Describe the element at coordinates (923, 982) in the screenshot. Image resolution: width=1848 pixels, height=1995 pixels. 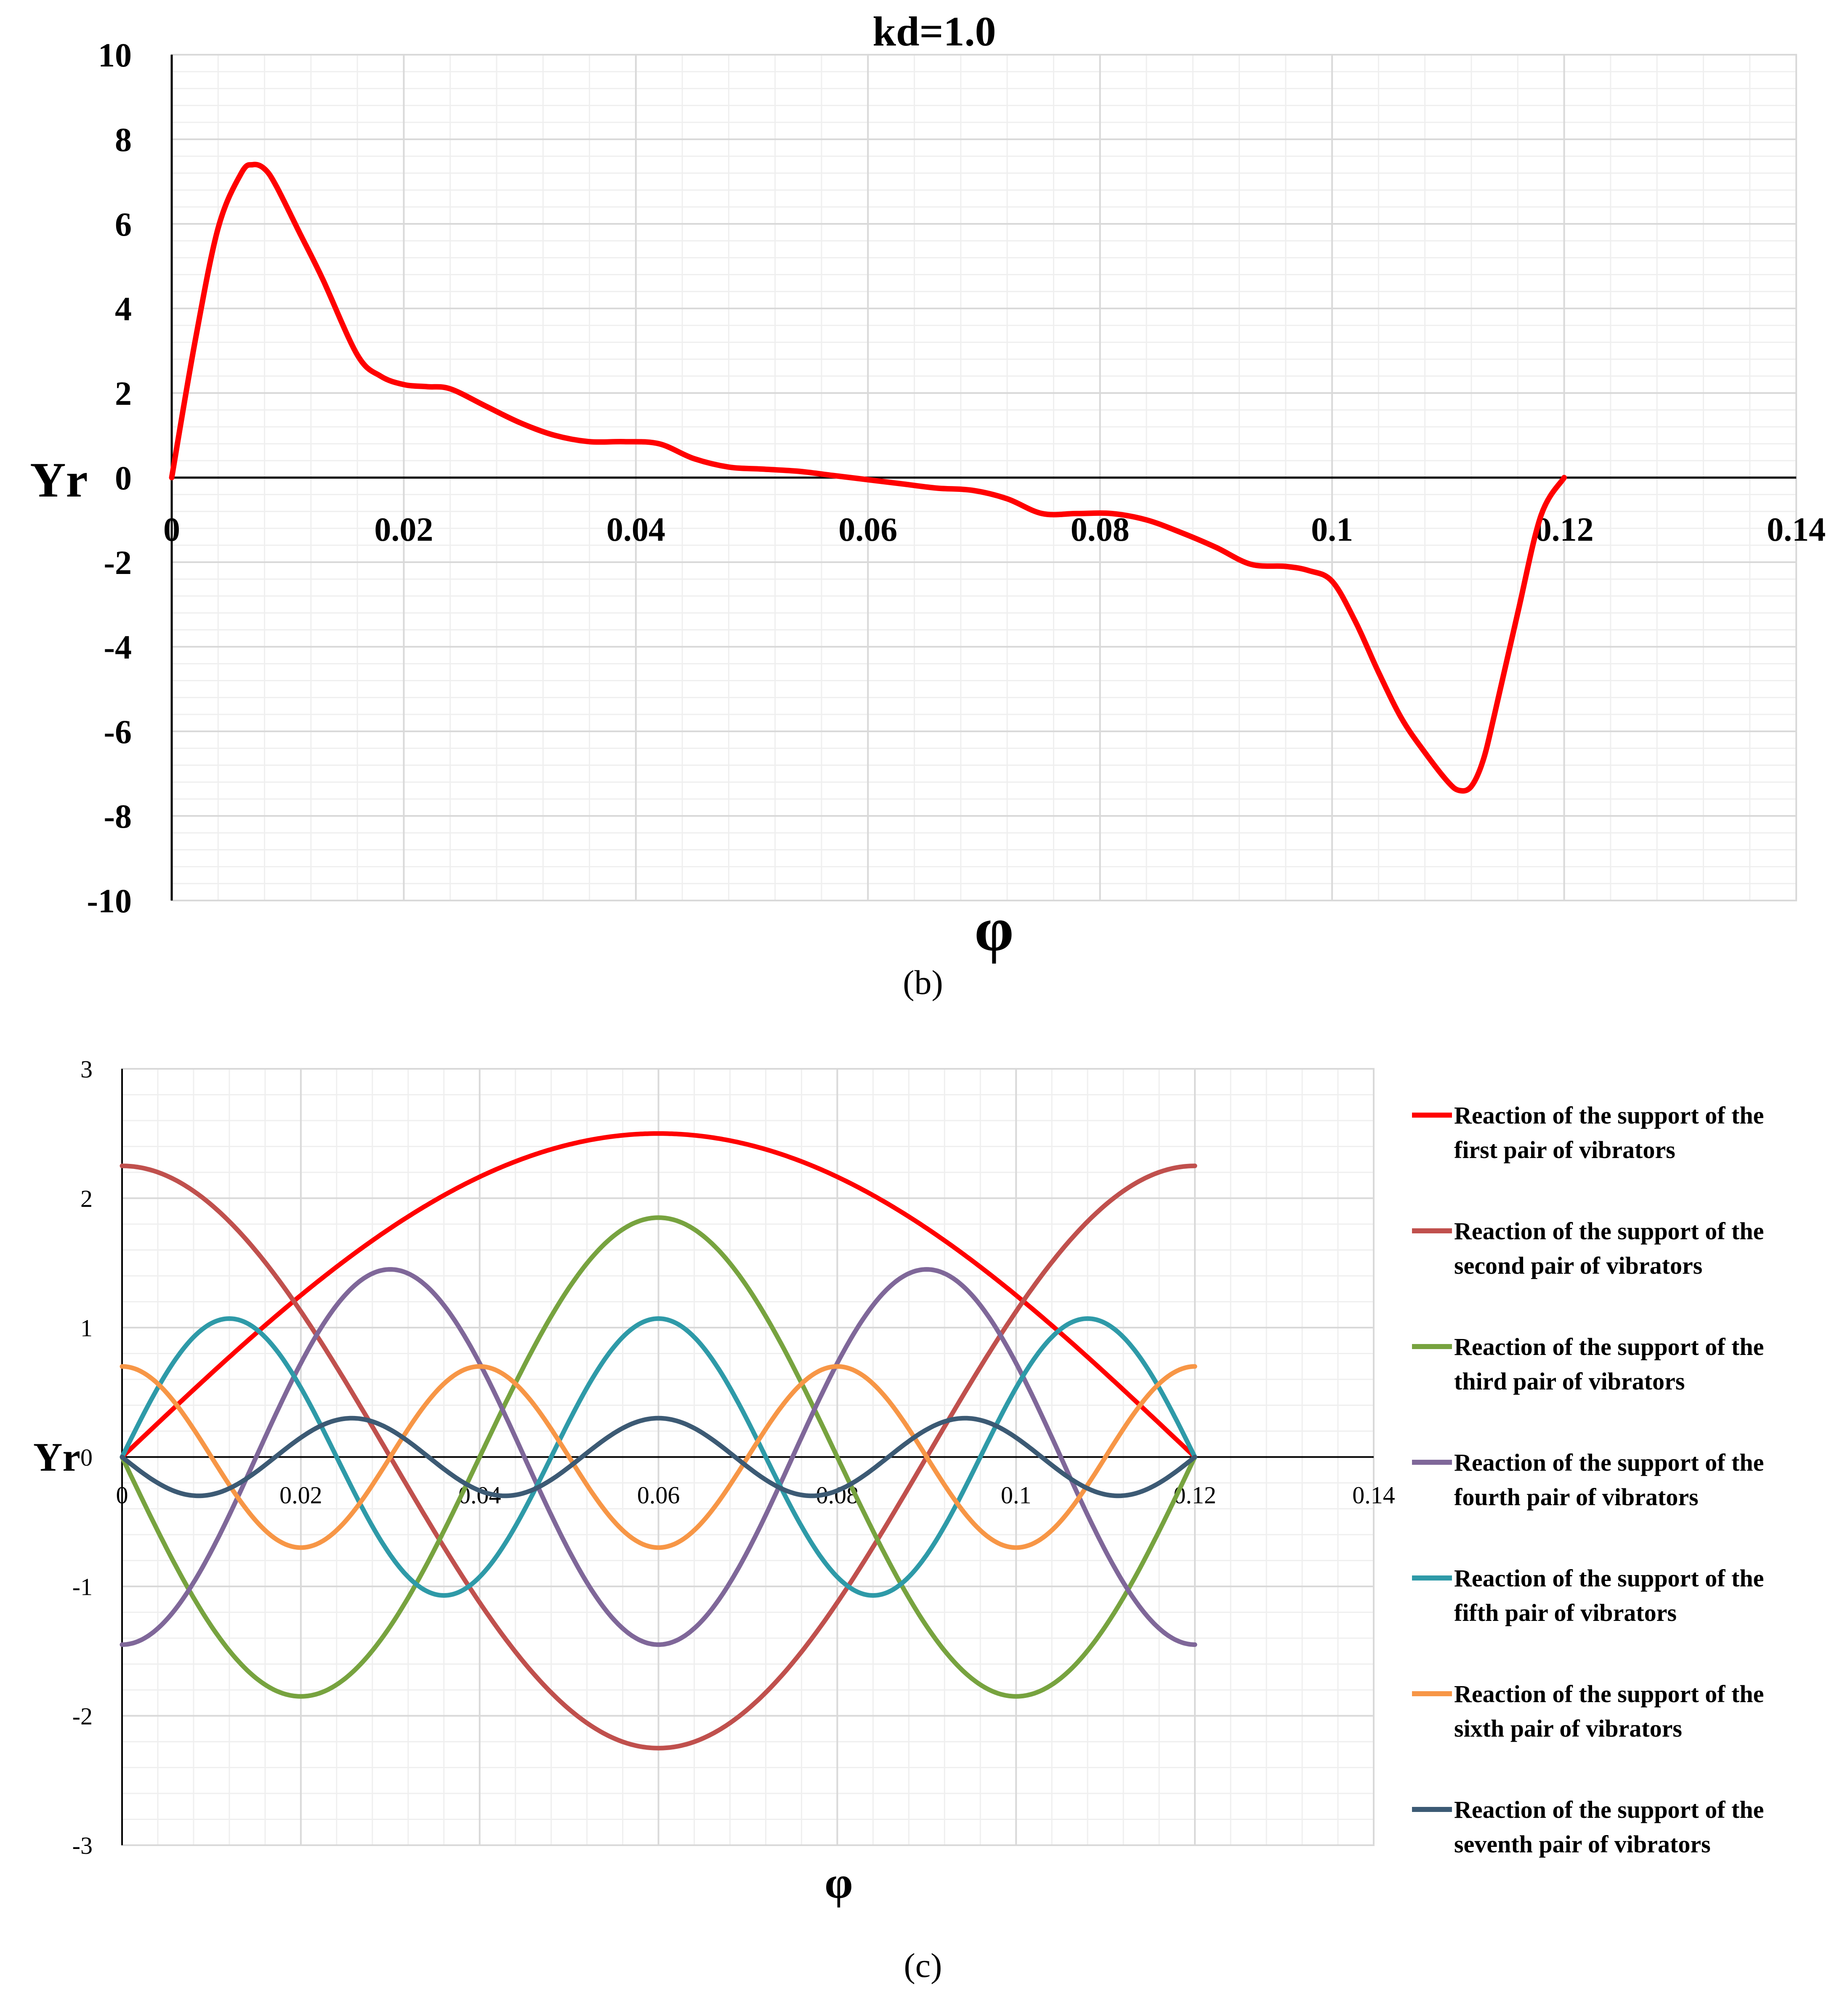
I see `panel-label-b: (b)` at that location.